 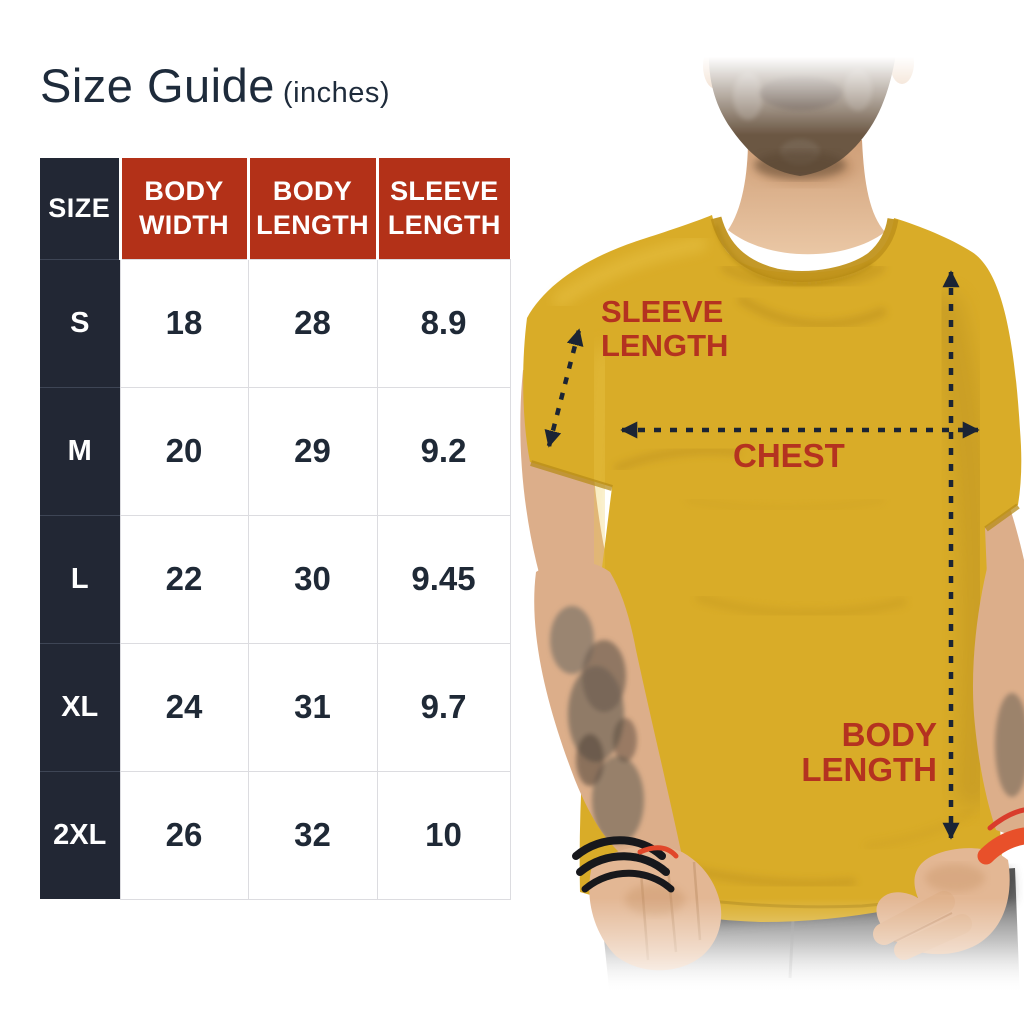 I want to click on size-cell: XL, so click(x=80, y=706).